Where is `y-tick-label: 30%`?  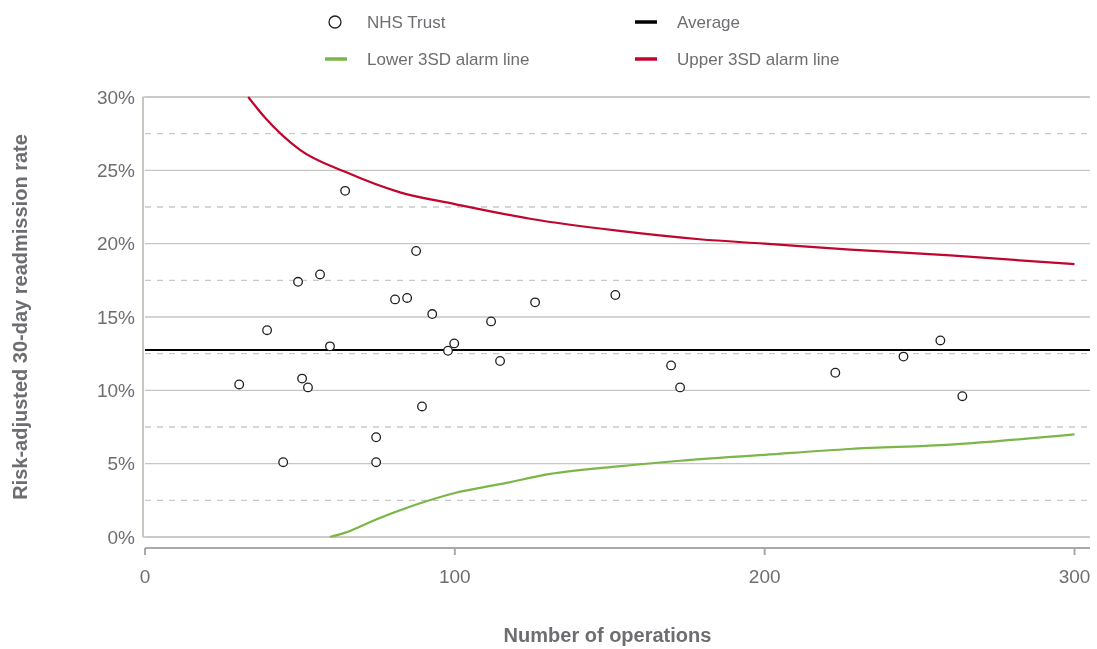
y-tick-label: 30% is located at coordinates (116, 97).